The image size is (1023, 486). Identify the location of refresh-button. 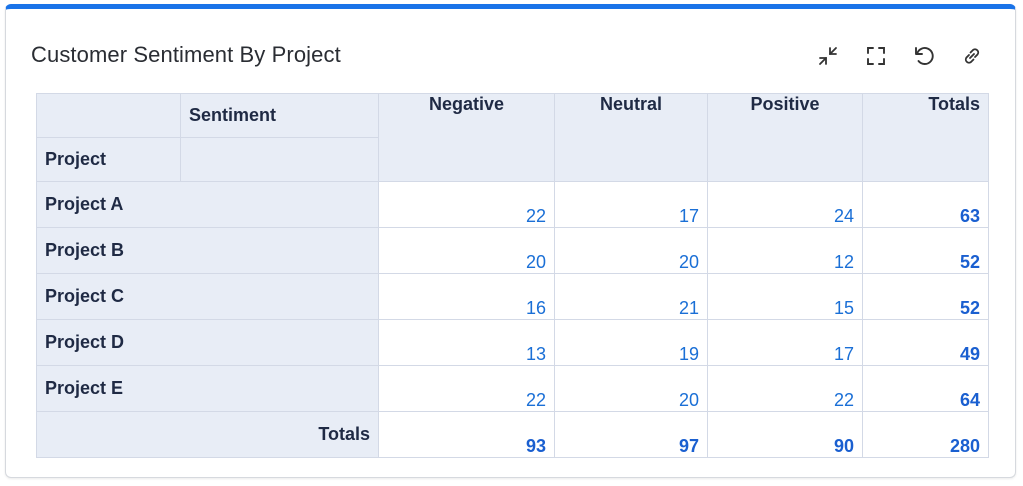
(924, 56).